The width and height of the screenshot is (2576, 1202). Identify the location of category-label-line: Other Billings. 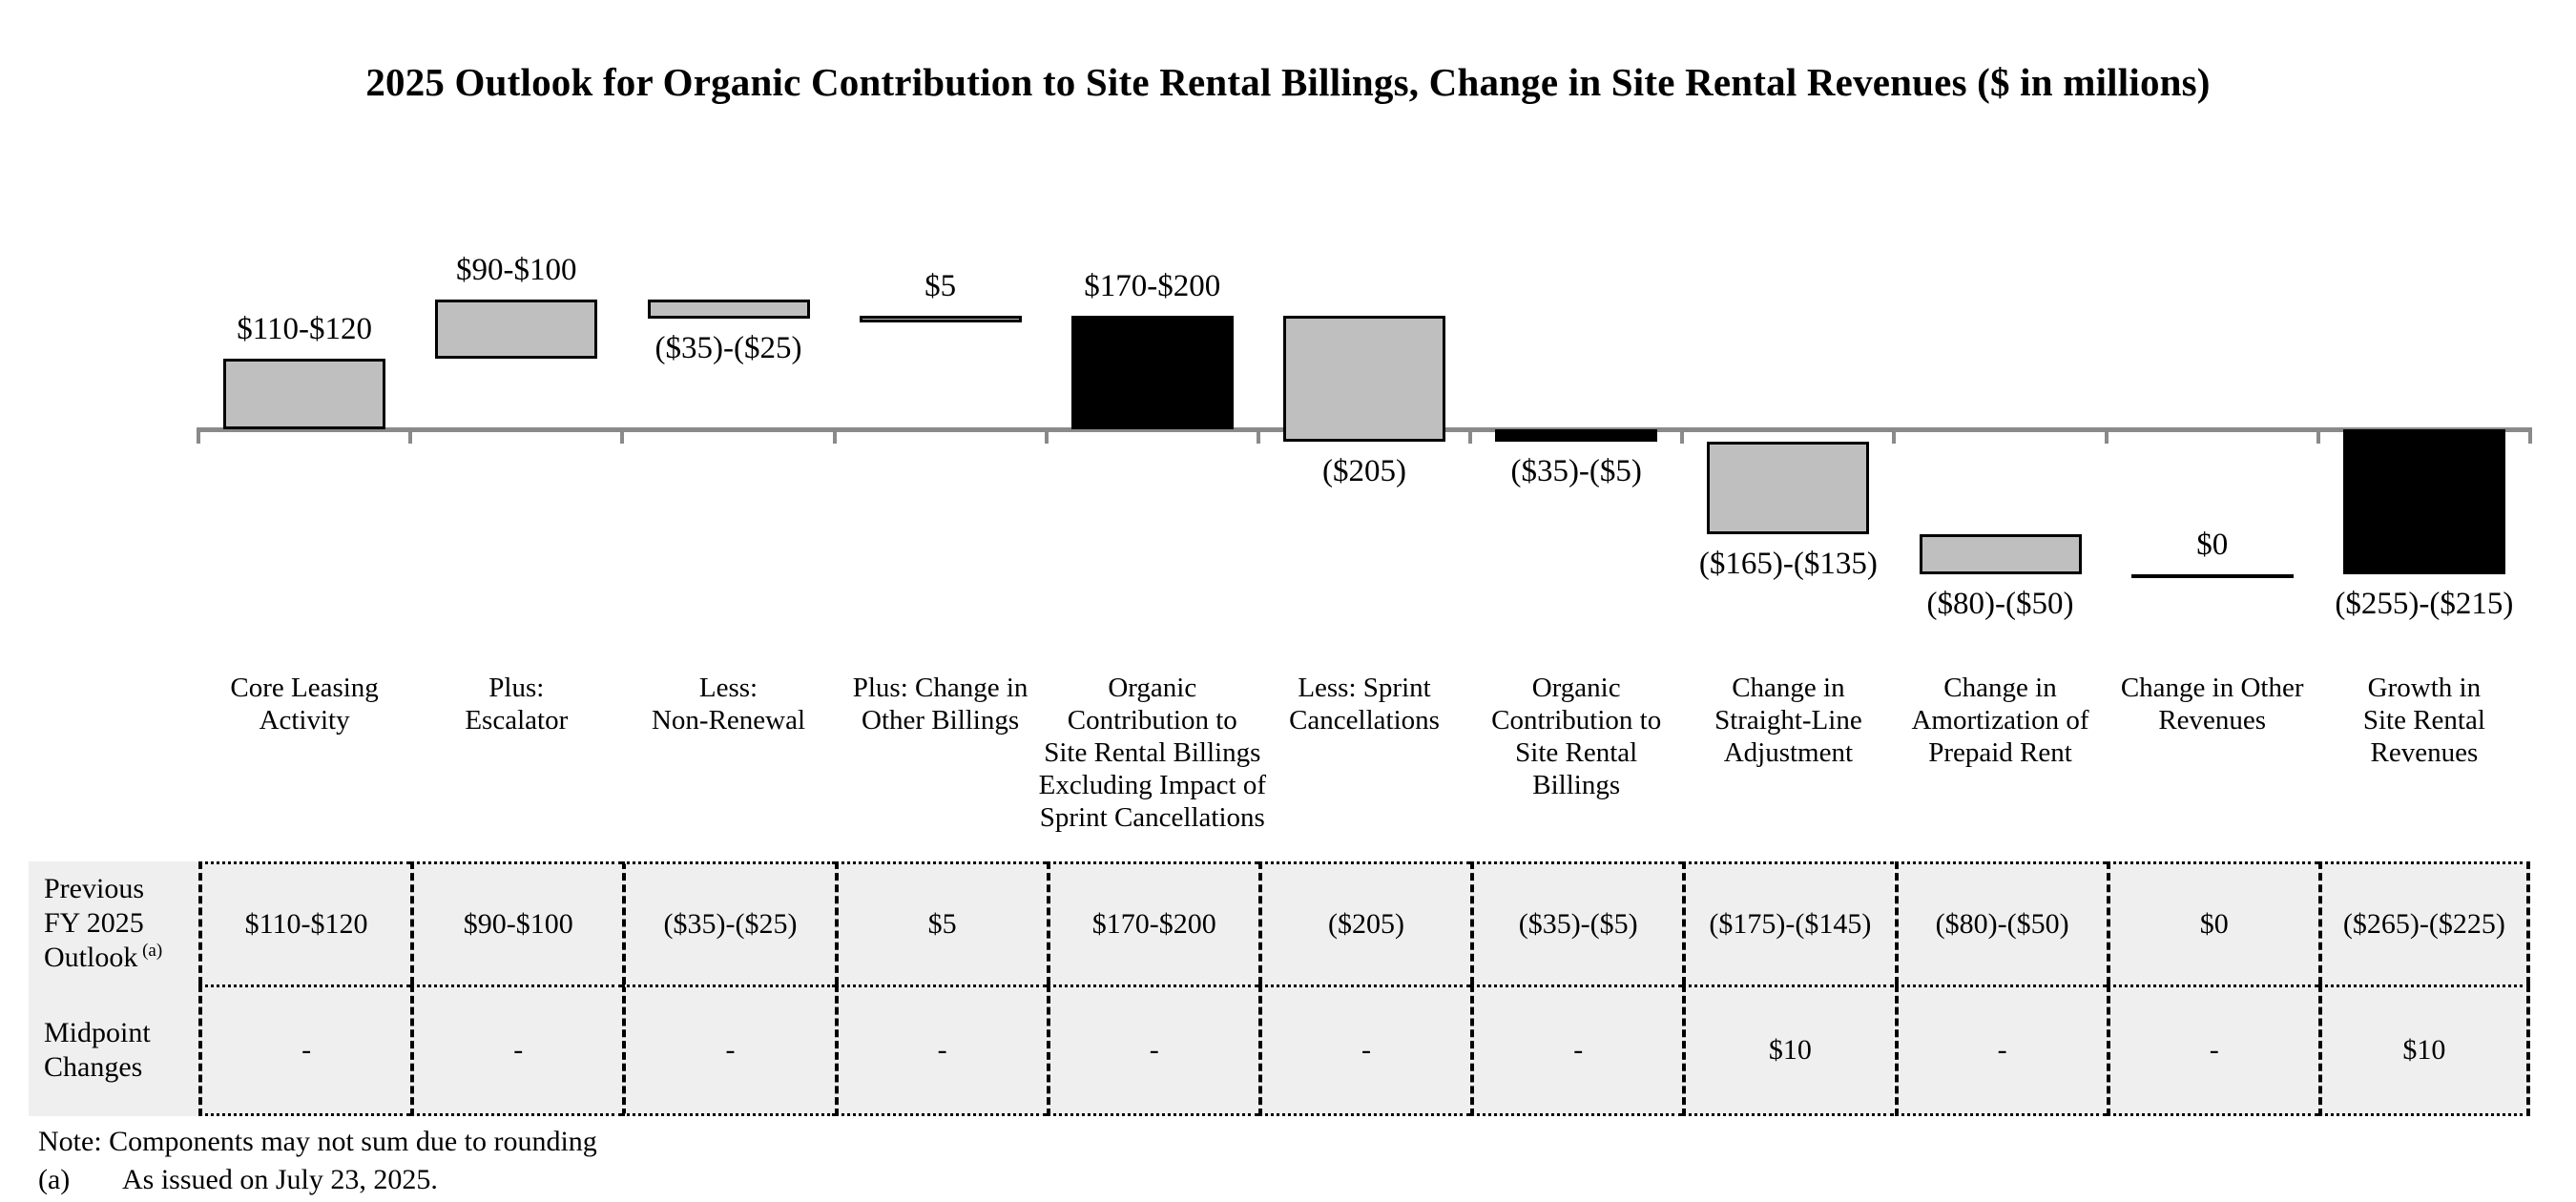
(941, 720).